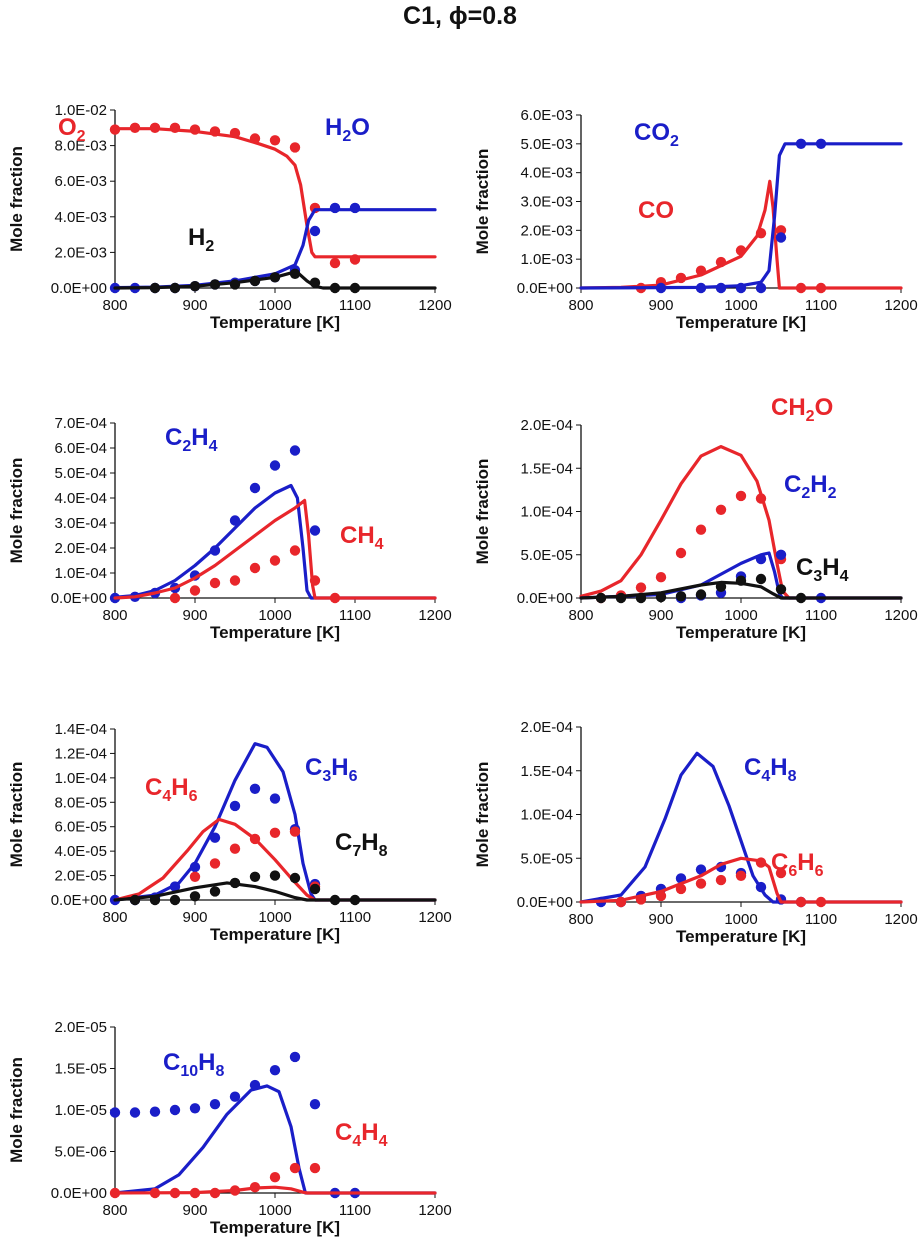 Image resolution: width=920 pixels, height=1251 pixels. Describe the element at coordinates (741, 880) in the screenshot. I see `series-line-red` at that location.